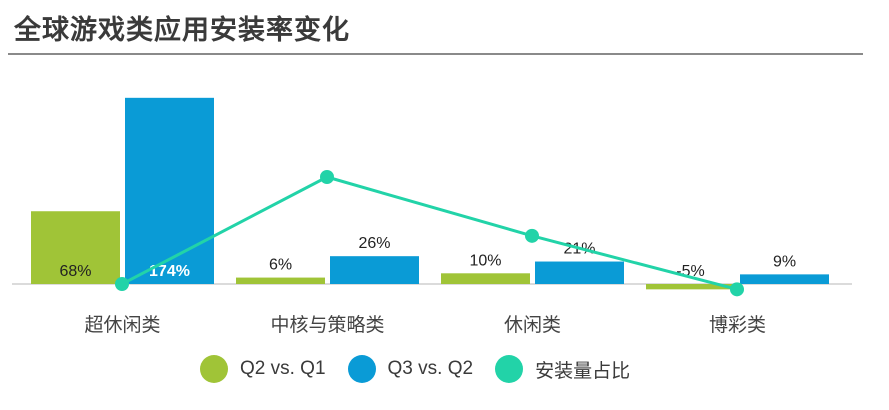  I want to click on legend-label-q3: Q3 vs. Q2, so click(430, 368).